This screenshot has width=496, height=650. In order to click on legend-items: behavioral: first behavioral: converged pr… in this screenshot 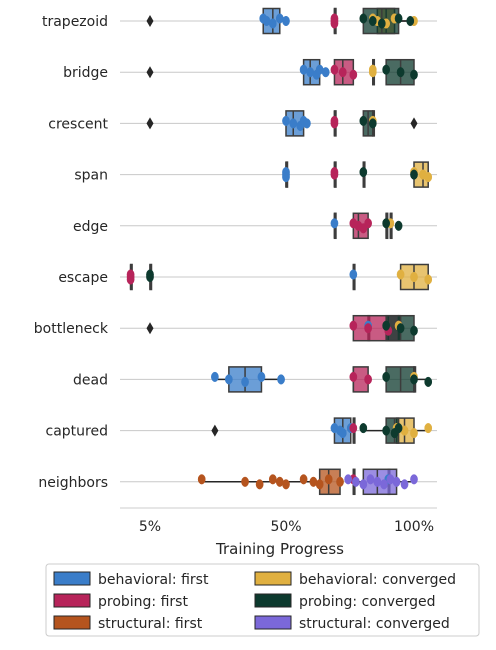, I will do `click(254, 601)`.